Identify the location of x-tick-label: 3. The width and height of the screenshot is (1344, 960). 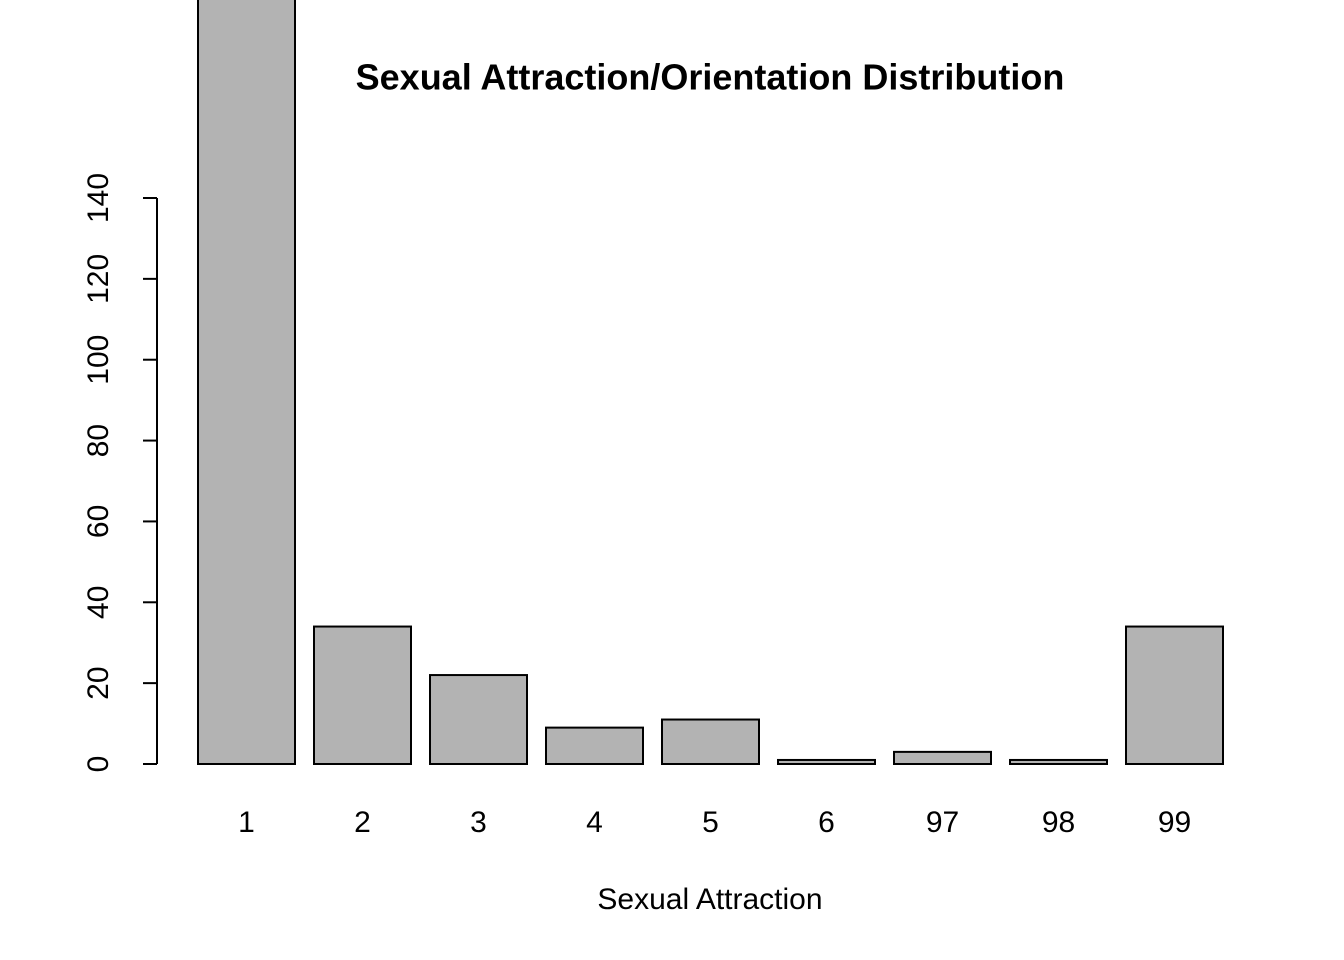
(478, 822).